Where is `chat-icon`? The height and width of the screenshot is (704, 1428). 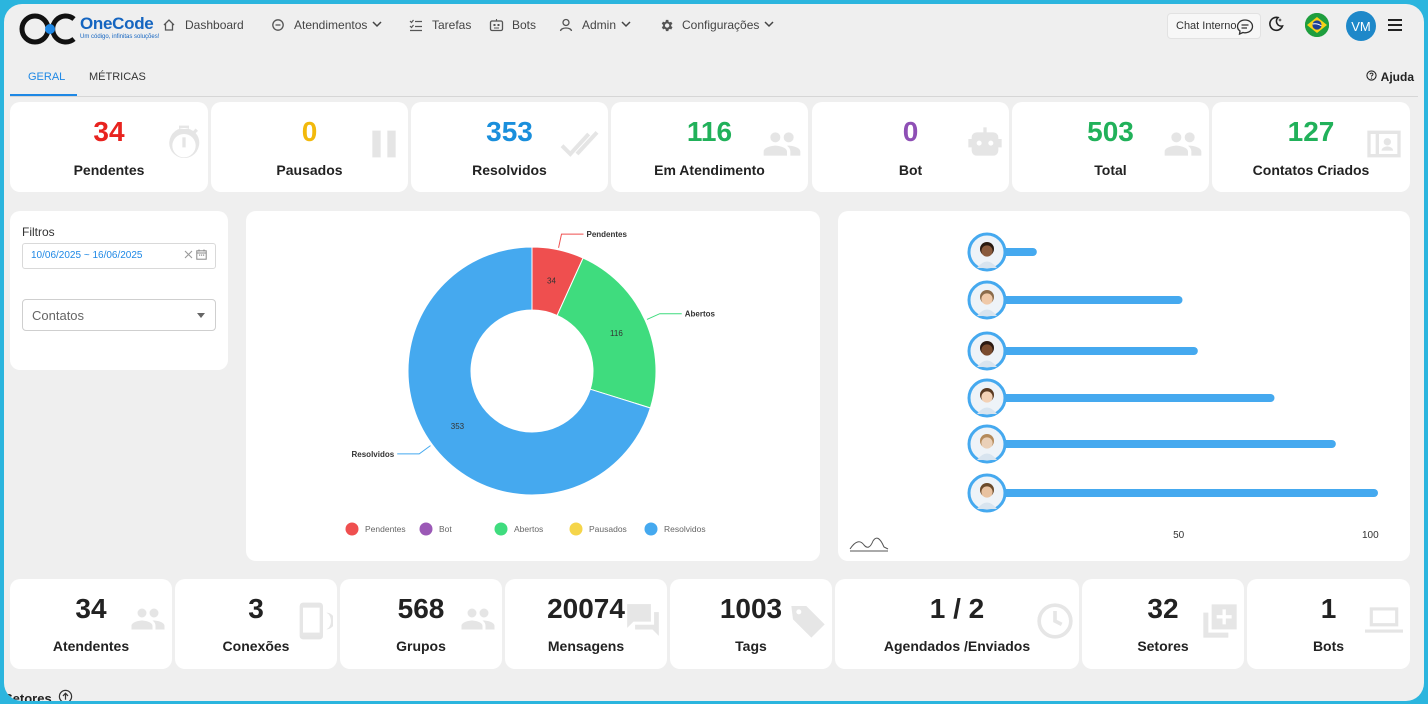 chat-icon is located at coordinates (278, 25).